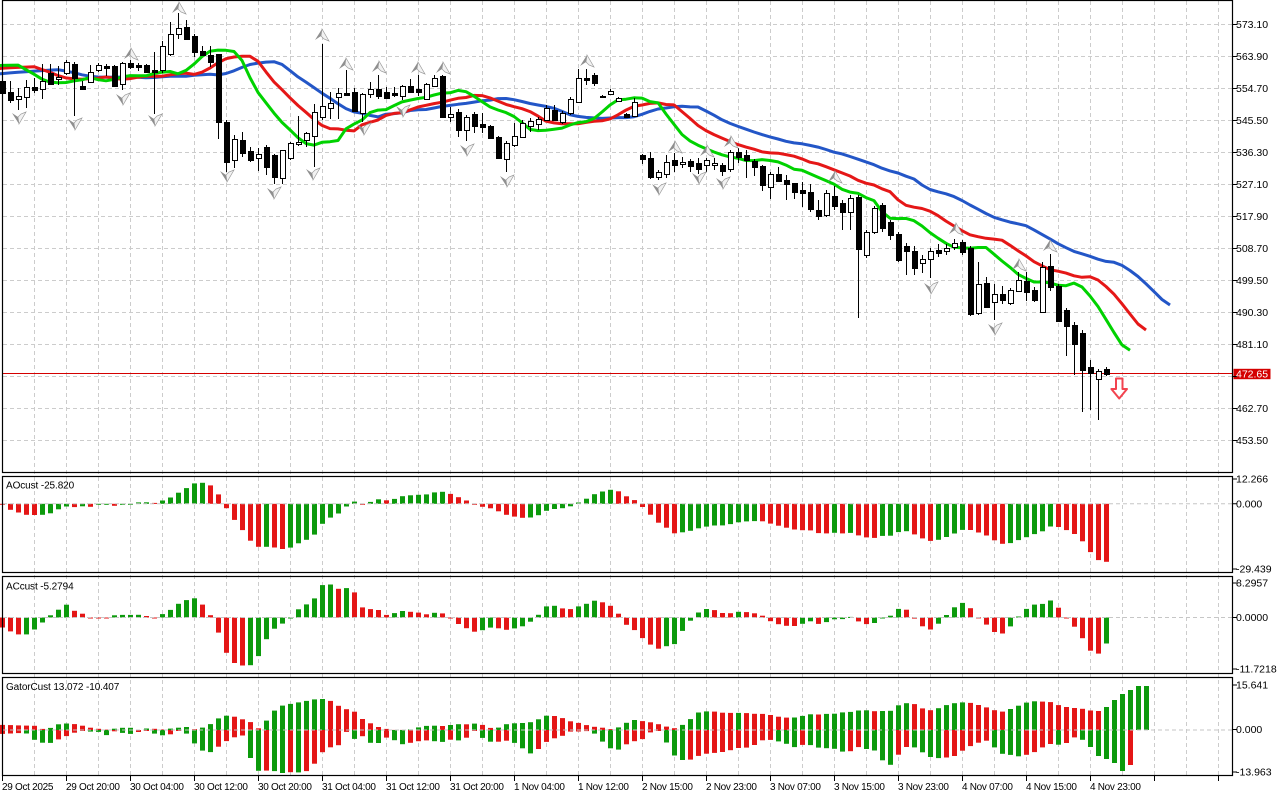 This screenshot has width=1280, height=800. What do you see at coordinates (1252, 618) in the screenshot?
I see `svg-text: 0.0000` at bounding box center [1252, 618].